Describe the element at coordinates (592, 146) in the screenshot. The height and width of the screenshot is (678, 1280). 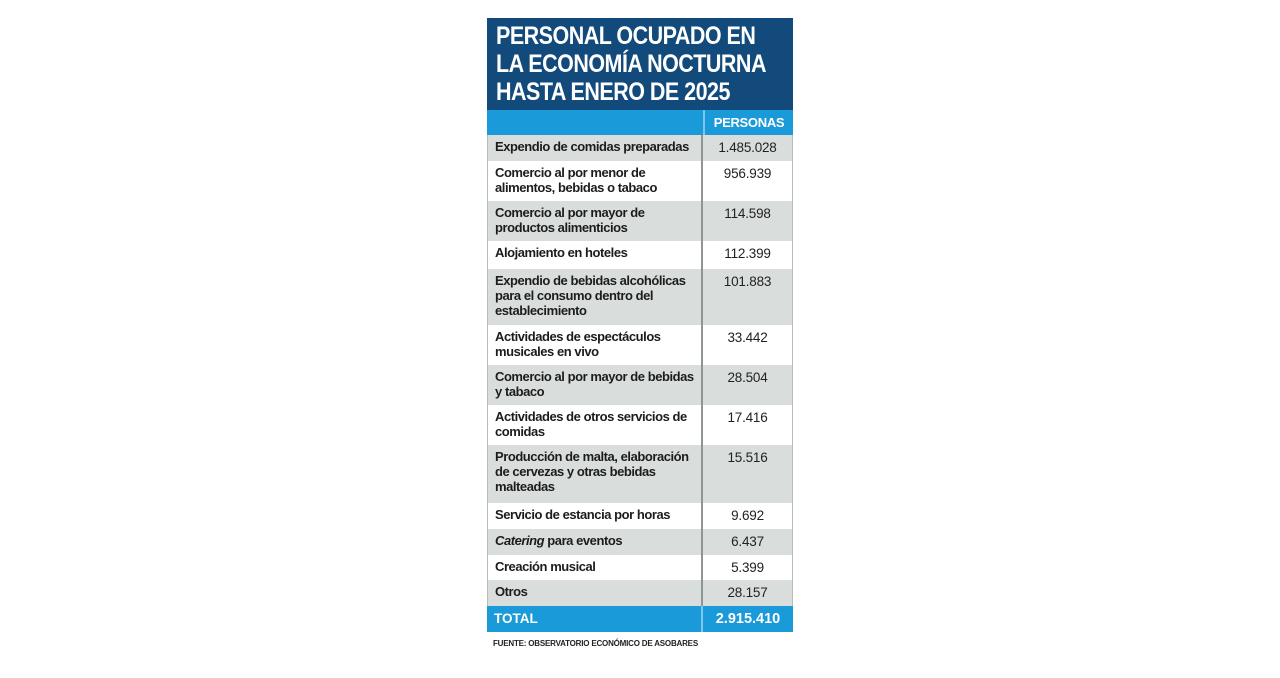
I see `row-label-text: Expendio de comidas preparadas` at that location.